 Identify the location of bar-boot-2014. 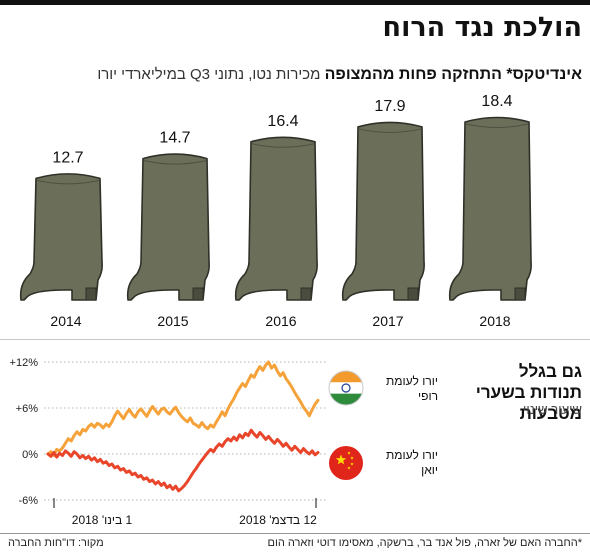
(61, 237).